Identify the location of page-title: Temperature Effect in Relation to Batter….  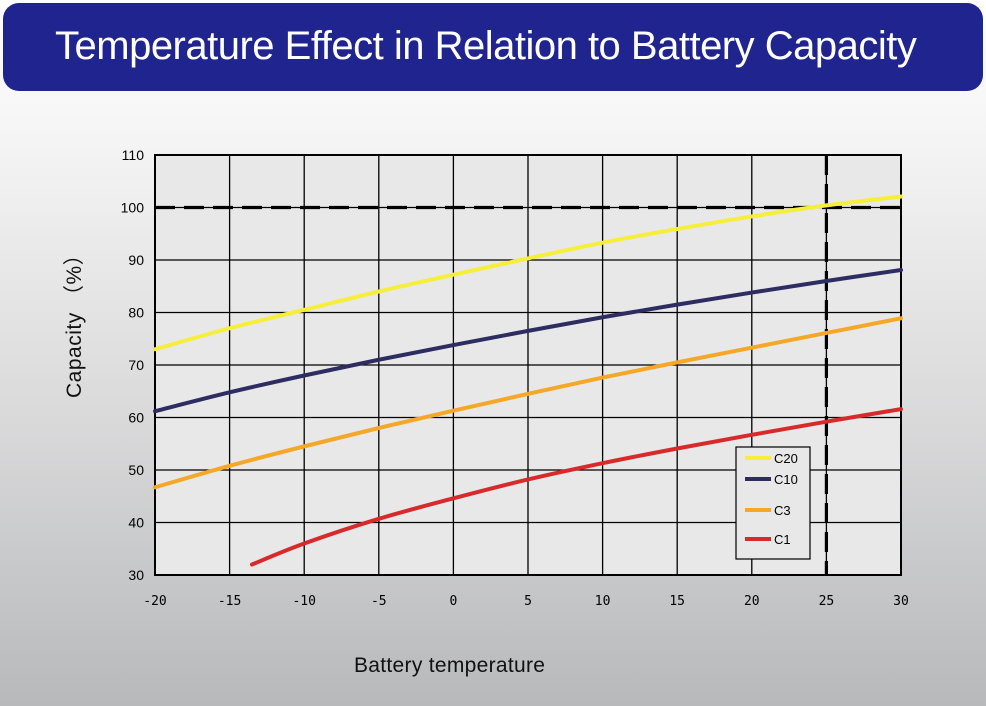
(486, 46).